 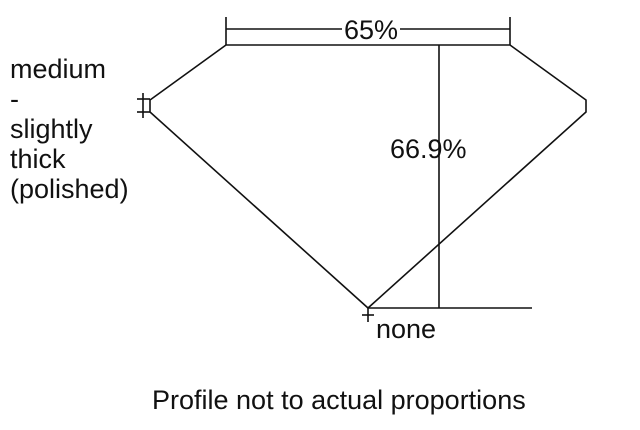 What do you see at coordinates (69, 189) in the screenshot?
I see `girdle-label-line: (polished)` at bounding box center [69, 189].